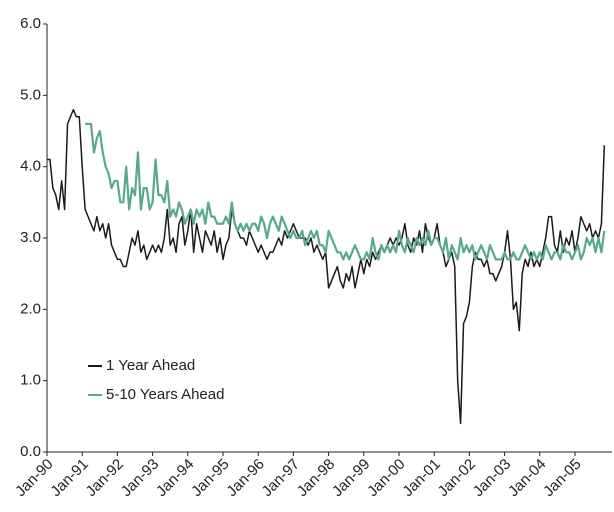 The width and height of the screenshot is (614, 512). What do you see at coordinates (386, 478) in the screenshot?
I see `x-tick-label: Jan-00` at bounding box center [386, 478].